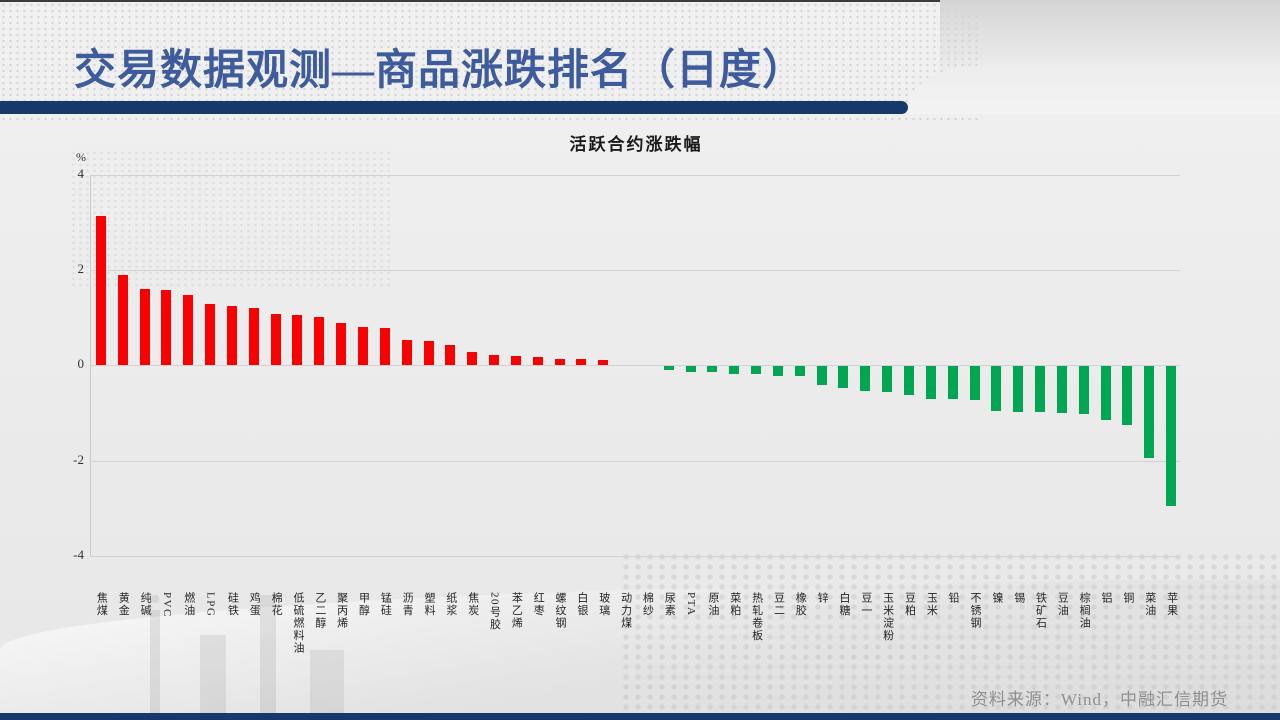 This screenshot has height=720, width=1280. What do you see at coordinates (636, 144) in the screenshot?
I see `chart-title: 活跃合约涨跌幅` at bounding box center [636, 144].